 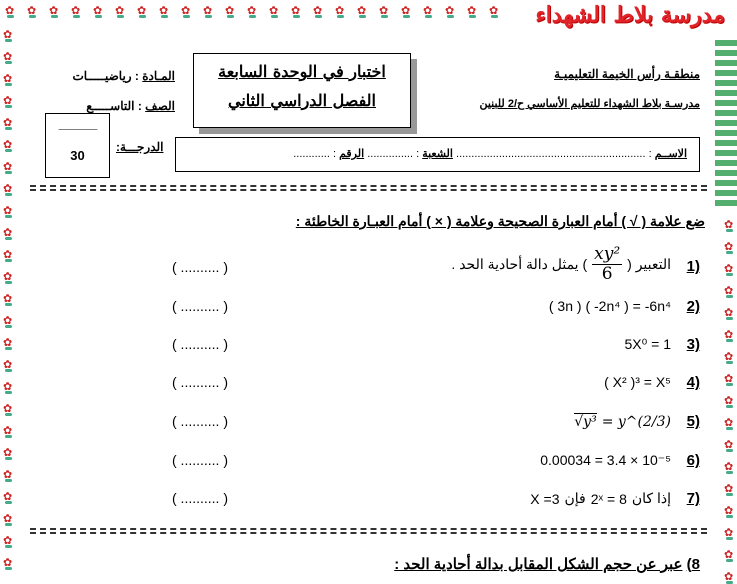 What do you see at coordinates (302, 71) in the screenshot?
I see `exam-title: اختبار في الوحدة السابعة` at bounding box center [302, 71].